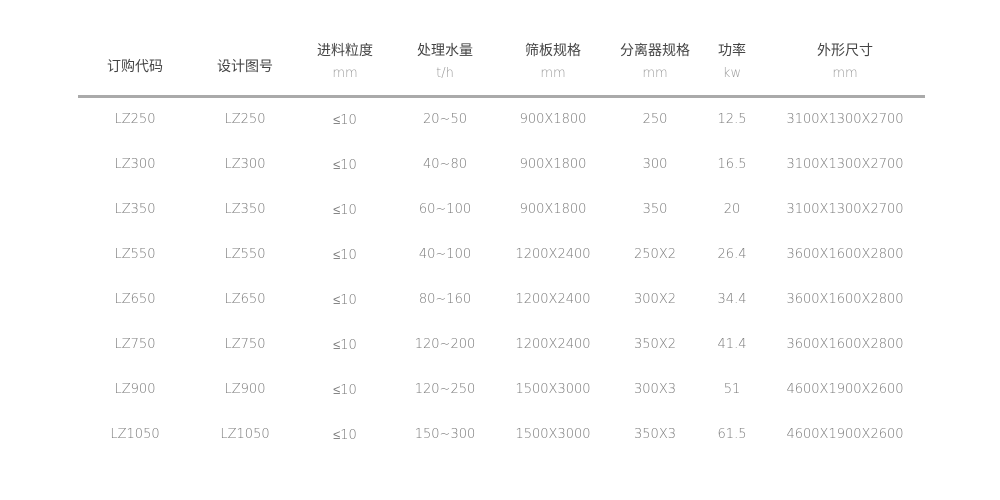 The width and height of the screenshot is (1000, 500). I want to click on table-cell: 20, so click(732, 209).